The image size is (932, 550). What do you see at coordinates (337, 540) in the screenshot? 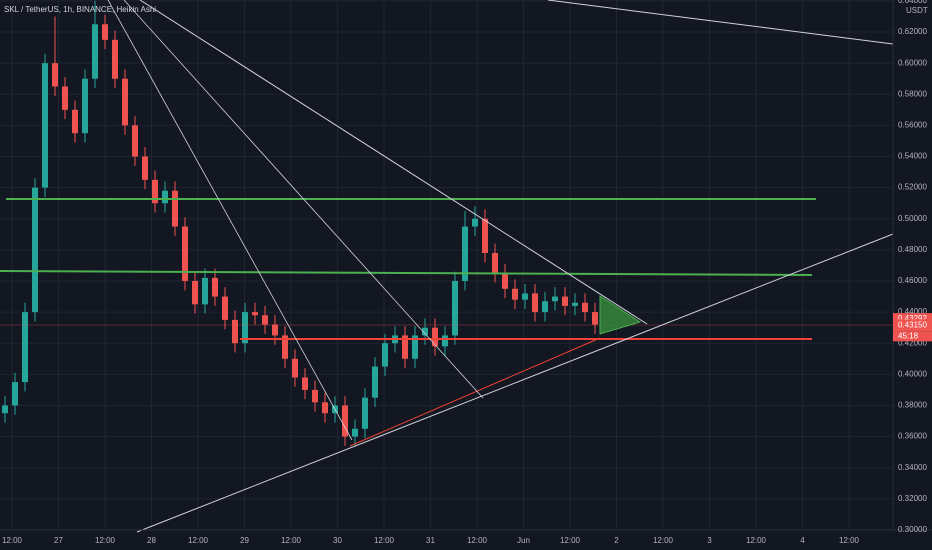
I see `x-tick-label: 30` at bounding box center [337, 540].